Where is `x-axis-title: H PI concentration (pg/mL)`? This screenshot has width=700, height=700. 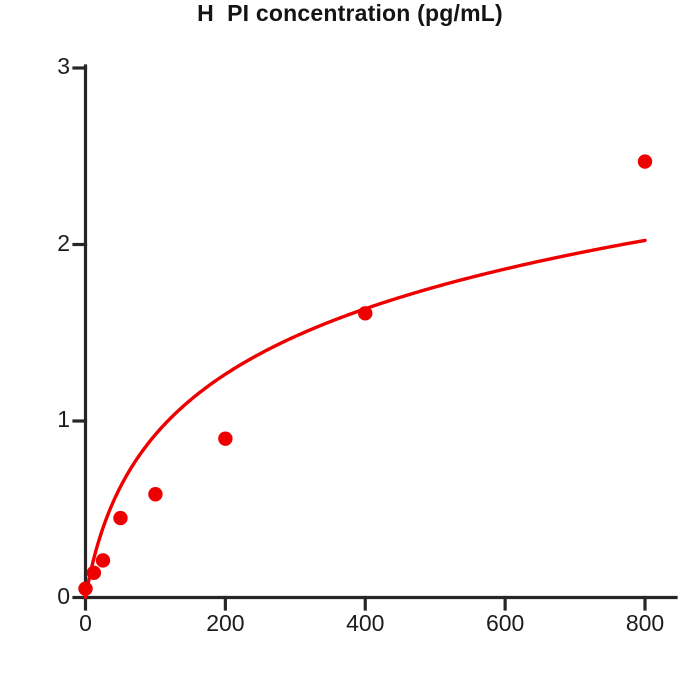
x-axis-title: H PI concentration (pg/mL) is located at coordinates (350, 13).